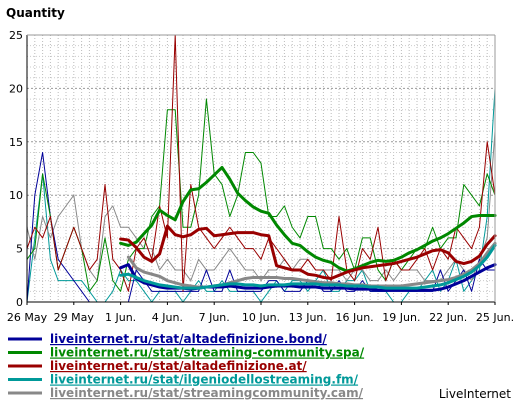 This screenshot has width=520, height=405. Describe the element at coordinates (74, 317) in the screenshot. I see `x-tick-label: 29 May` at that location.